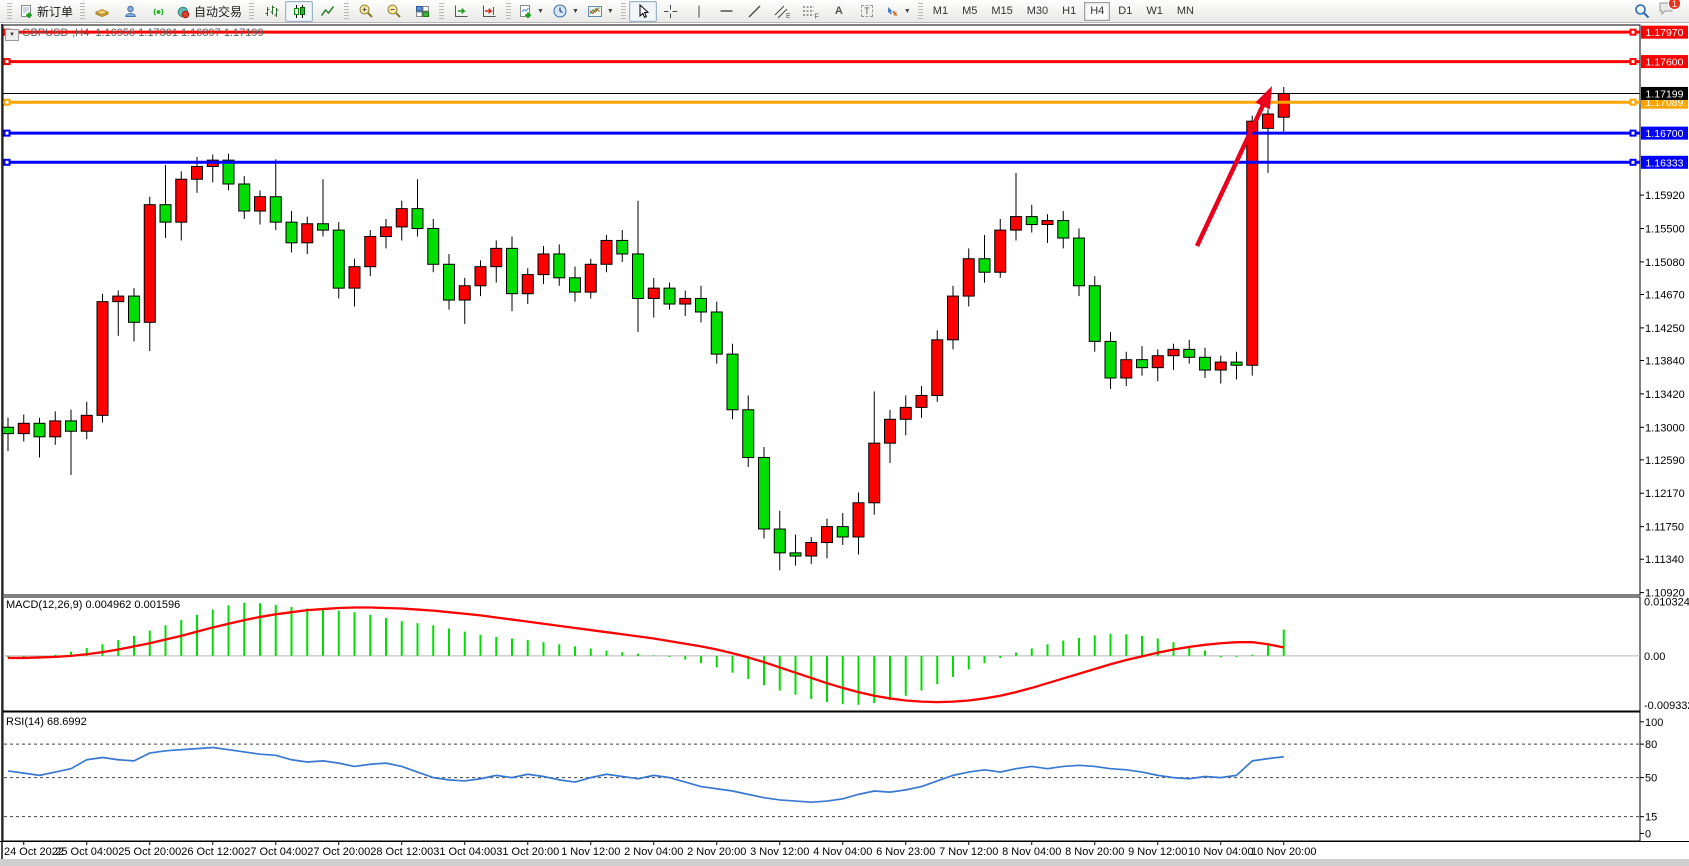 The height and width of the screenshot is (866, 1689). I want to click on vertical-line-tool-button, so click(699, 11).